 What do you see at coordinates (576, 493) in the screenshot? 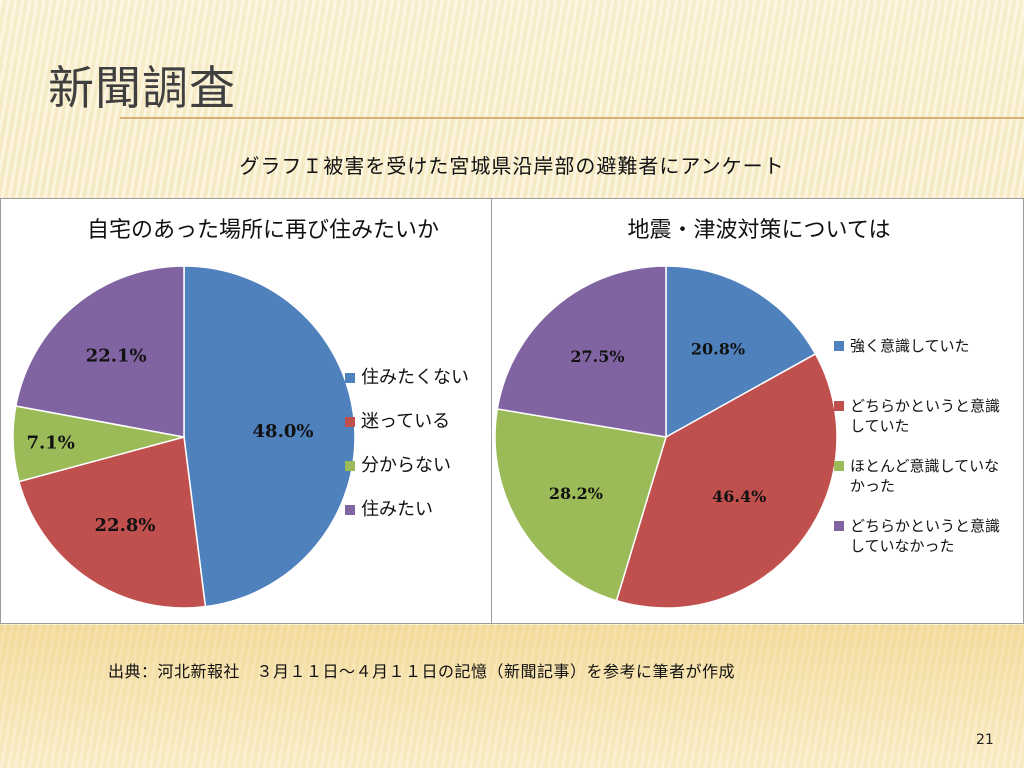
I see `slice-value-label: 28.2%` at bounding box center [576, 493].